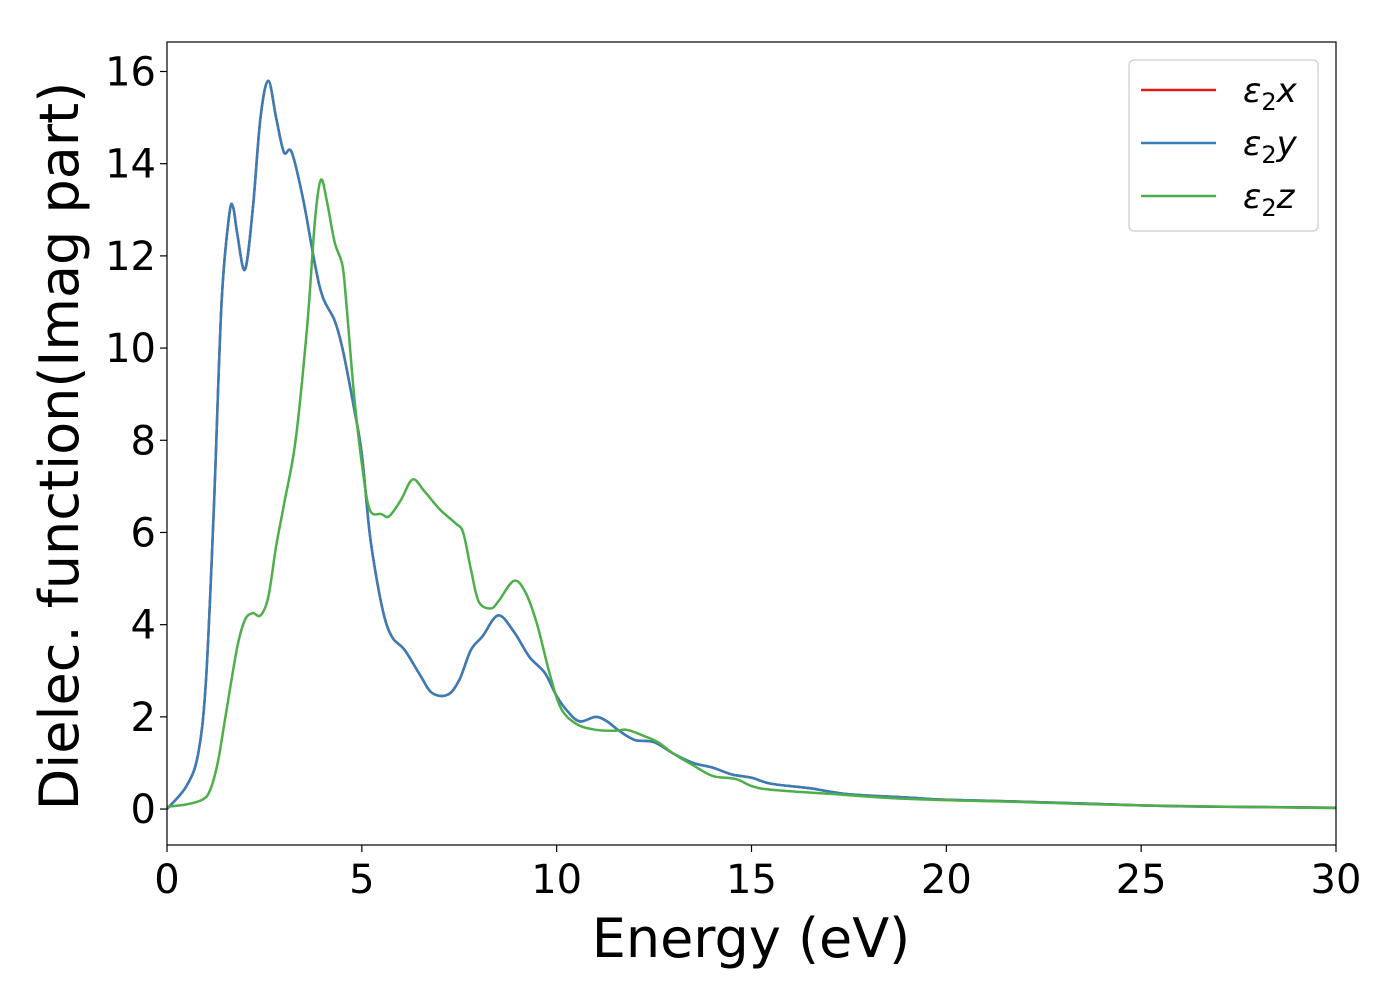  What do you see at coordinates (1336, 880) in the screenshot?
I see `x-tick-label: 30` at bounding box center [1336, 880].